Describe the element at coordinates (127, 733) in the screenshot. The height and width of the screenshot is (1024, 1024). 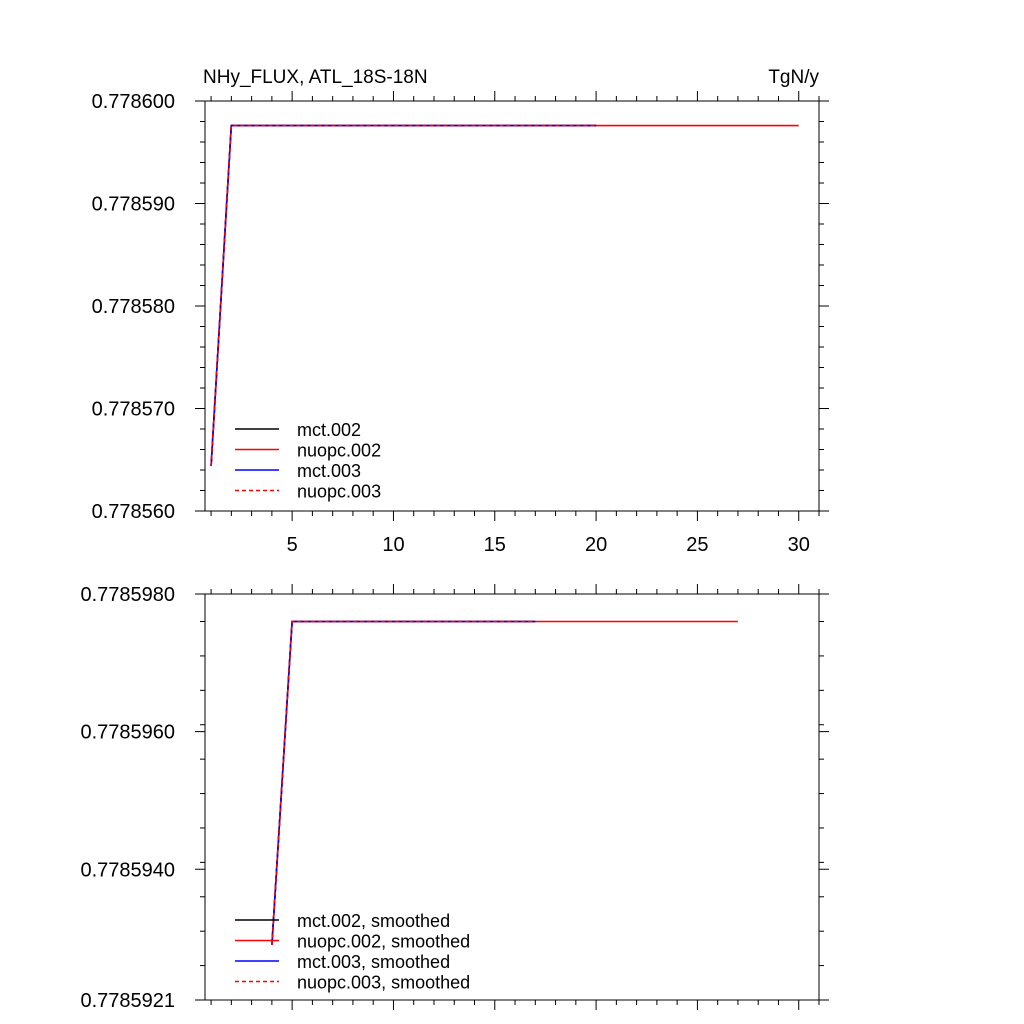
I see `y-tick-label: 0.7785960` at that location.